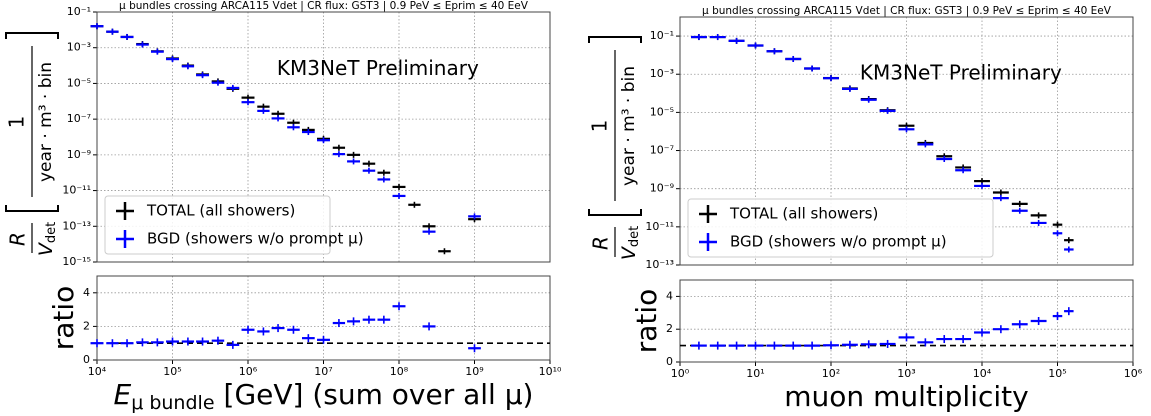 The width and height of the screenshot is (1151, 416). I want to click on annotation: KM3NeT Preliminary, so click(961, 73).